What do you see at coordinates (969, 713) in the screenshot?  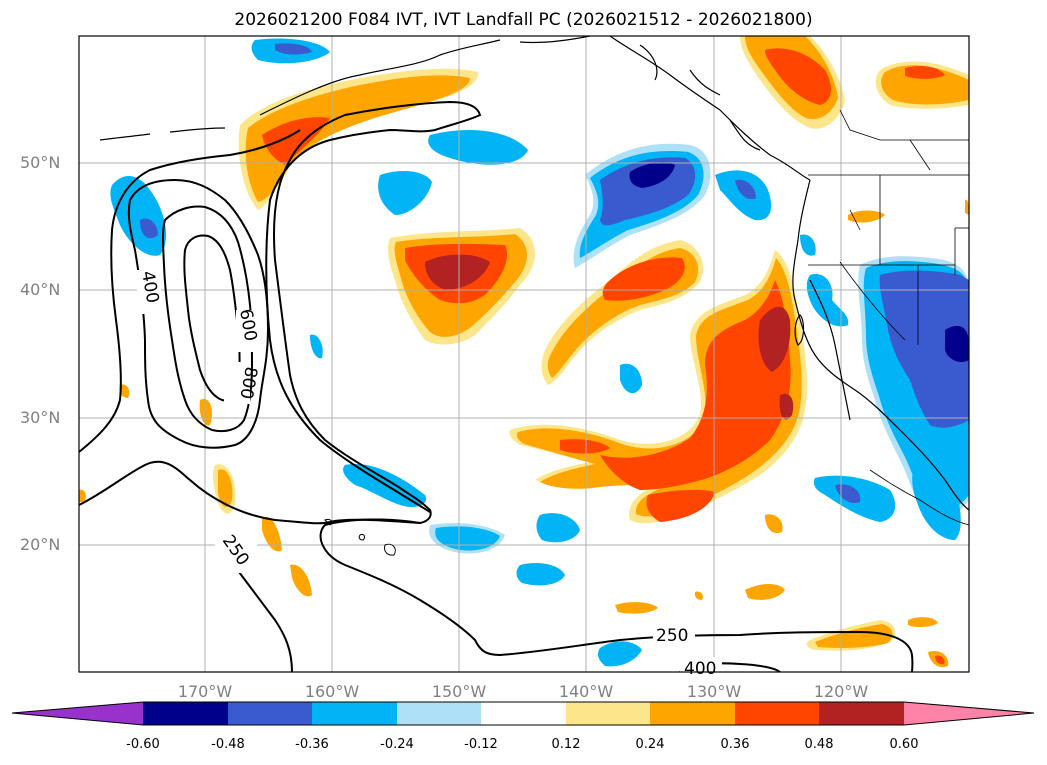 I see `colorbar-over-arrow` at bounding box center [969, 713].